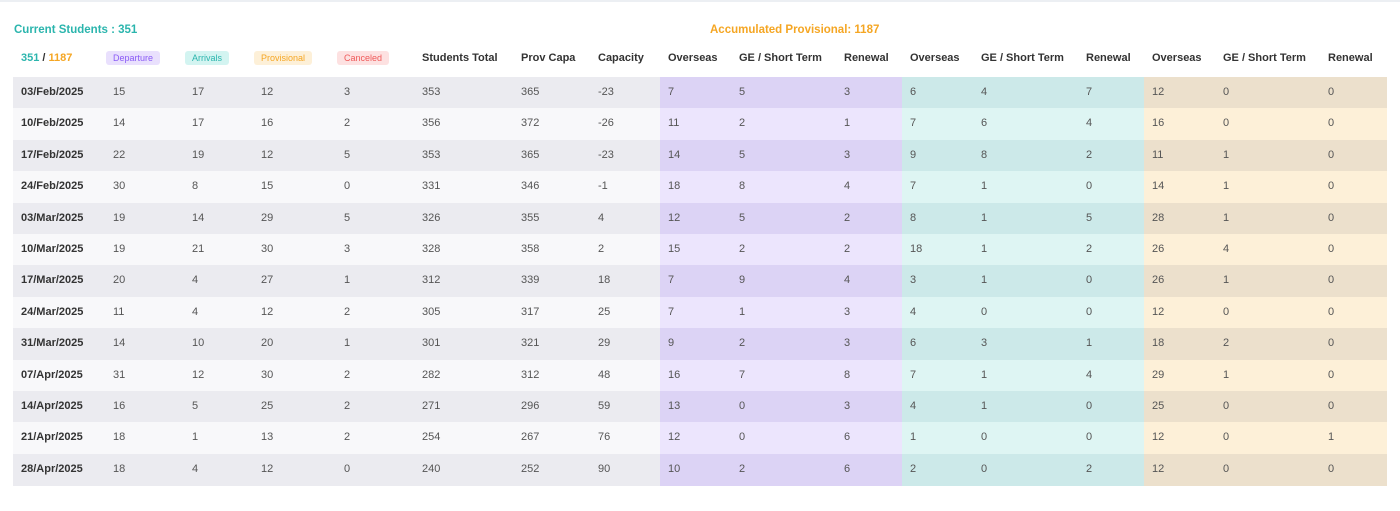 The height and width of the screenshot is (511, 1400). What do you see at coordinates (119, 280) in the screenshot?
I see `cell-value: 20` at bounding box center [119, 280].